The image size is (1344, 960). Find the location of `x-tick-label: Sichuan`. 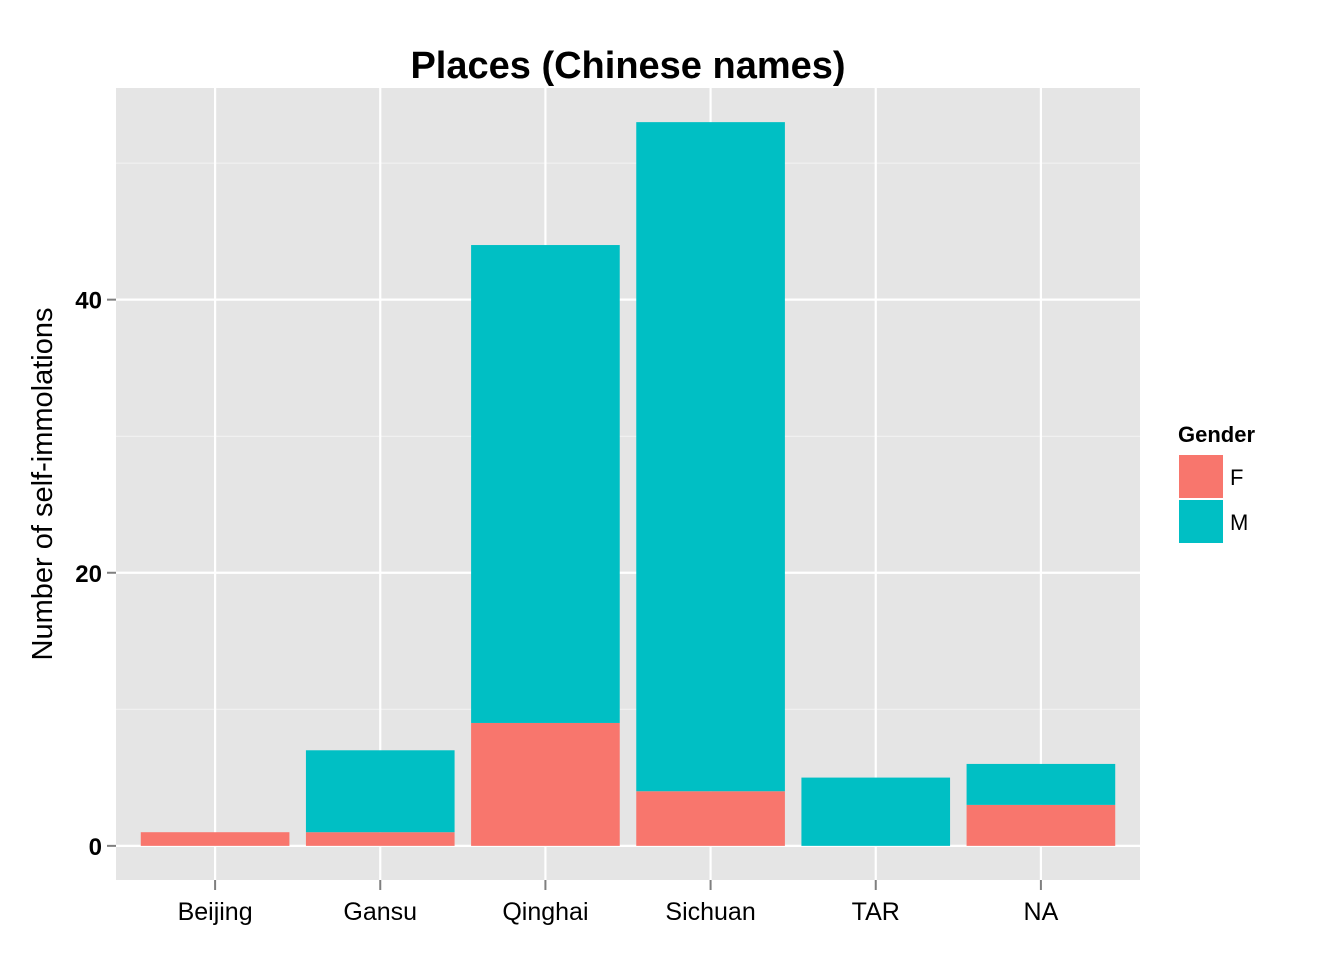

x-tick-label: Sichuan is located at coordinates (710, 912).